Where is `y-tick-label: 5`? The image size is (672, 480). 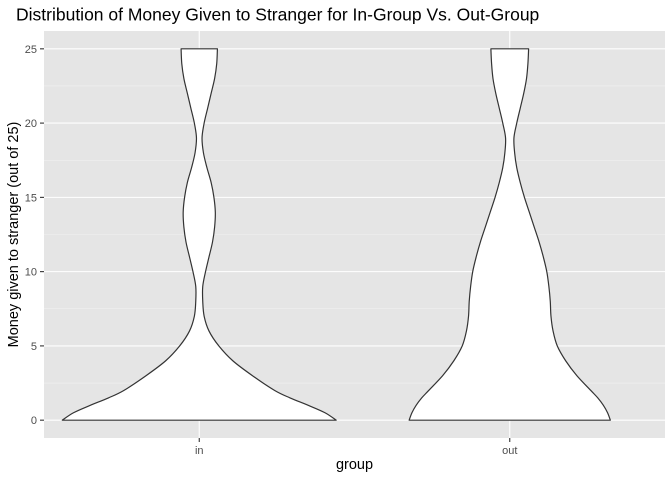
y-tick-label: 5 is located at coordinates (34, 347).